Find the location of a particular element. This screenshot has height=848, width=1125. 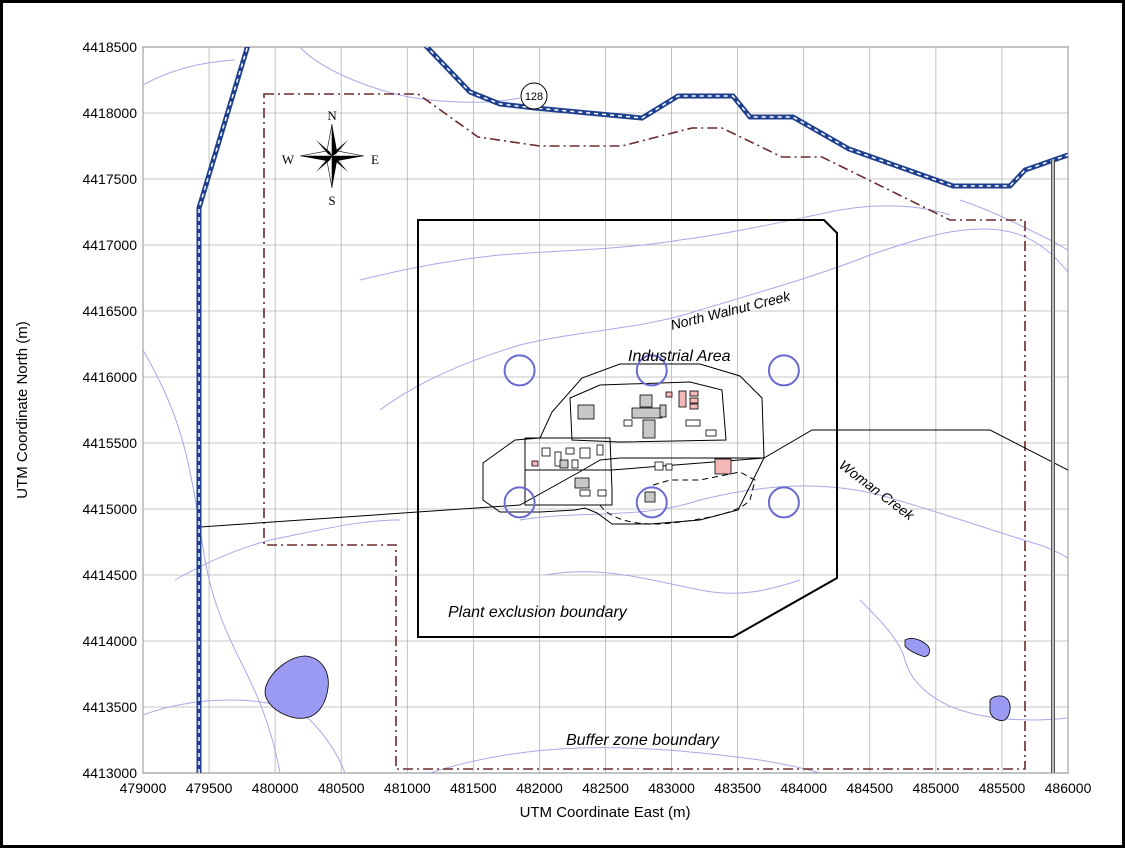

y-tick-label: 4416500 is located at coordinates (109, 311).